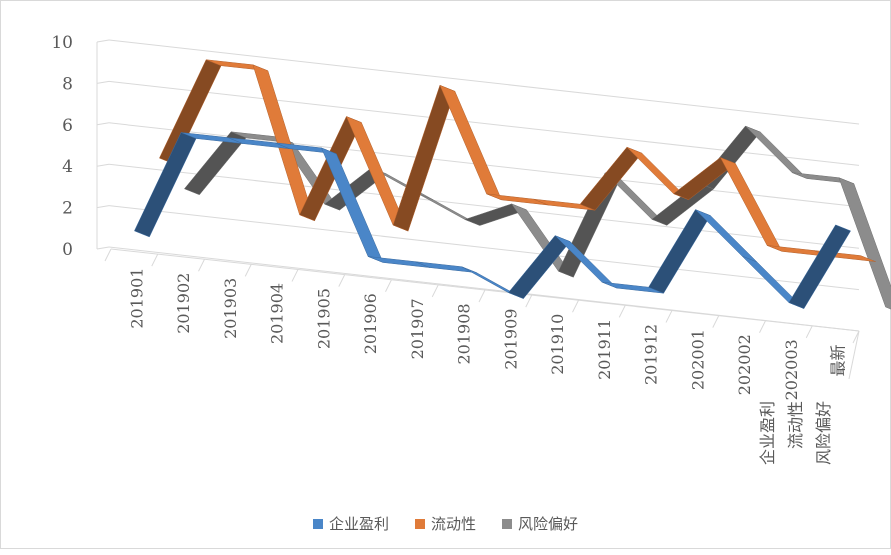 The image size is (891, 555). What do you see at coordinates (548, 524) in the screenshot?
I see `legend-label-2: 风险偏好` at bounding box center [548, 524].